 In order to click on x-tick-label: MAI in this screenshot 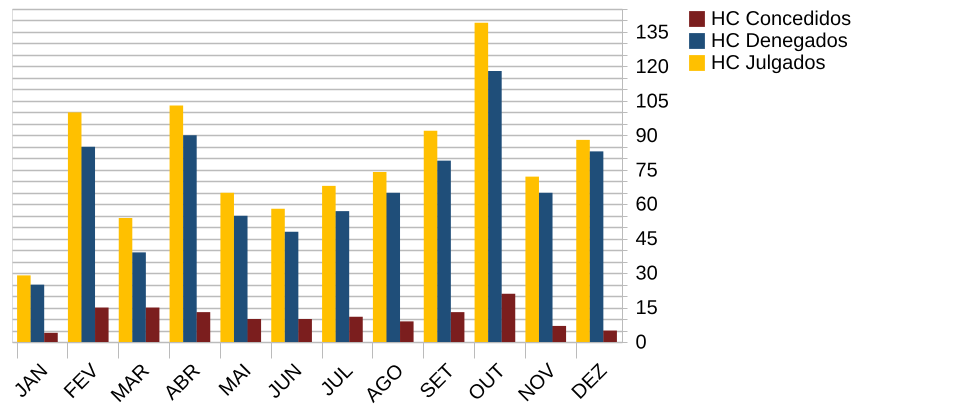, I will do `click(235, 380)`.